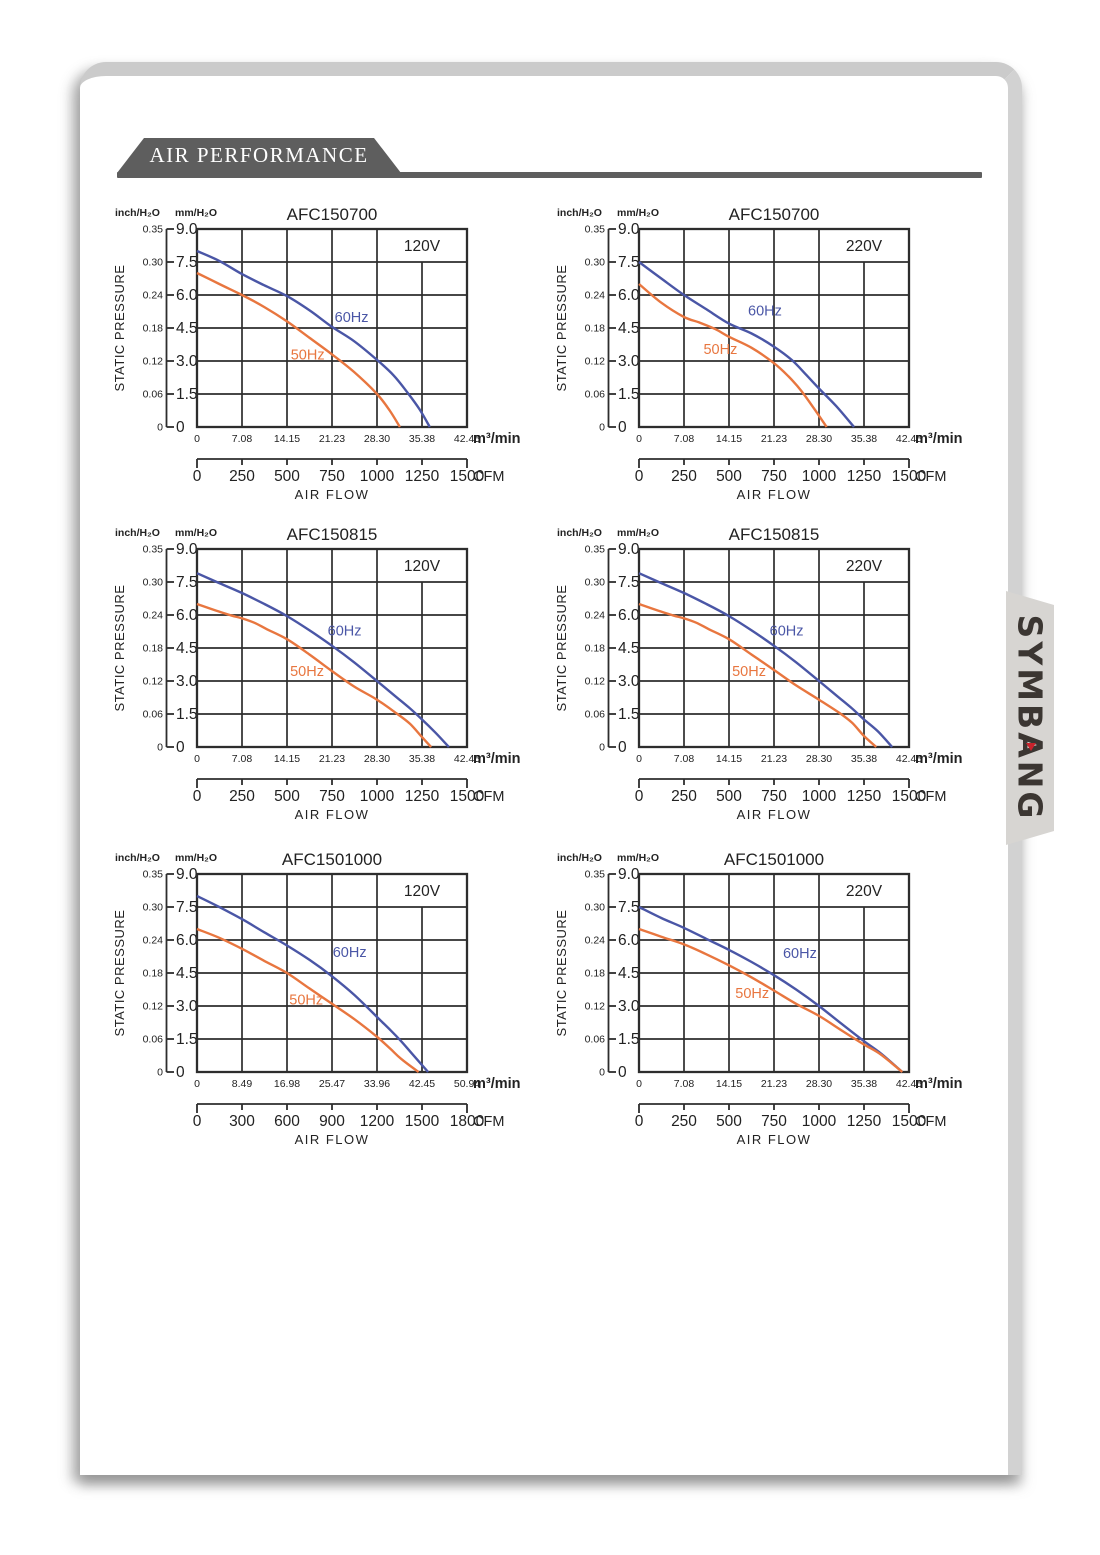 This screenshot has width=1100, height=1555. What do you see at coordinates (629, 907) in the screenshot?
I see `y-tick-label-mm: 7.5` at bounding box center [629, 907].